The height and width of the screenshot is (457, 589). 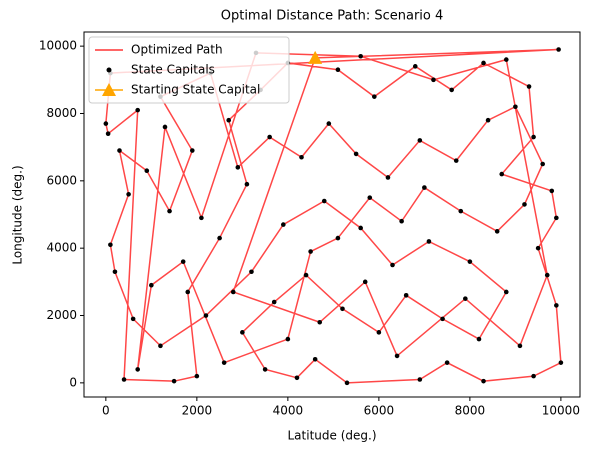 What do you see at coordinates (332, 16) in the screenshot?
I see `chart-title: Optimal Distance Path: Scenario 4` at bounding box center [332, 16].